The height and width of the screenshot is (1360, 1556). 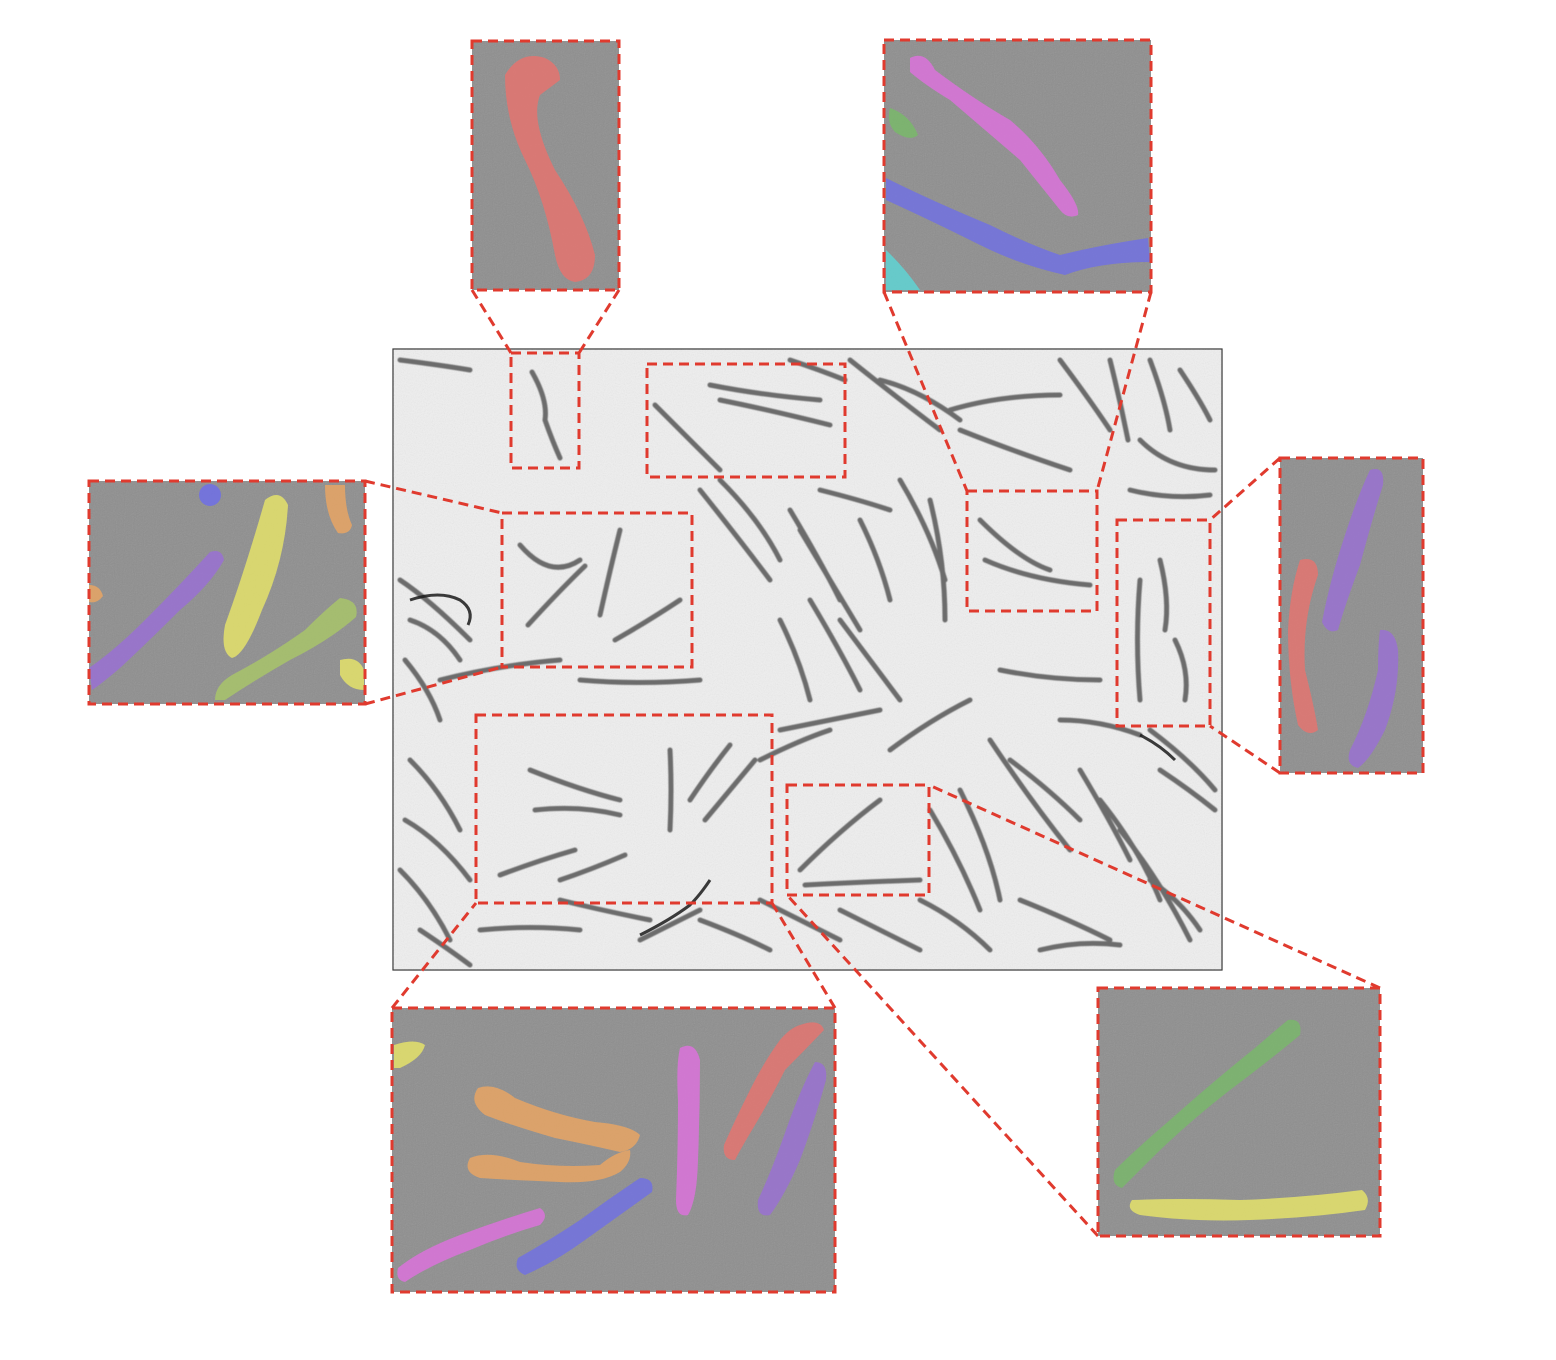 I want to click on bottom-left-inset, so click(x=613, y=1150).